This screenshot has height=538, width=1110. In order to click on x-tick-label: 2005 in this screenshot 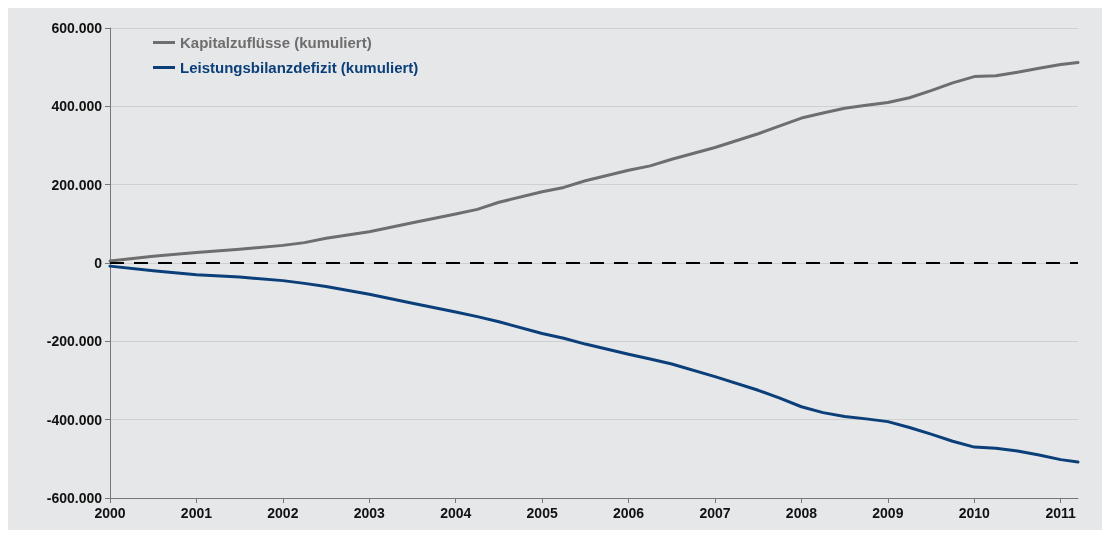, I will do `click(542, 513)`.